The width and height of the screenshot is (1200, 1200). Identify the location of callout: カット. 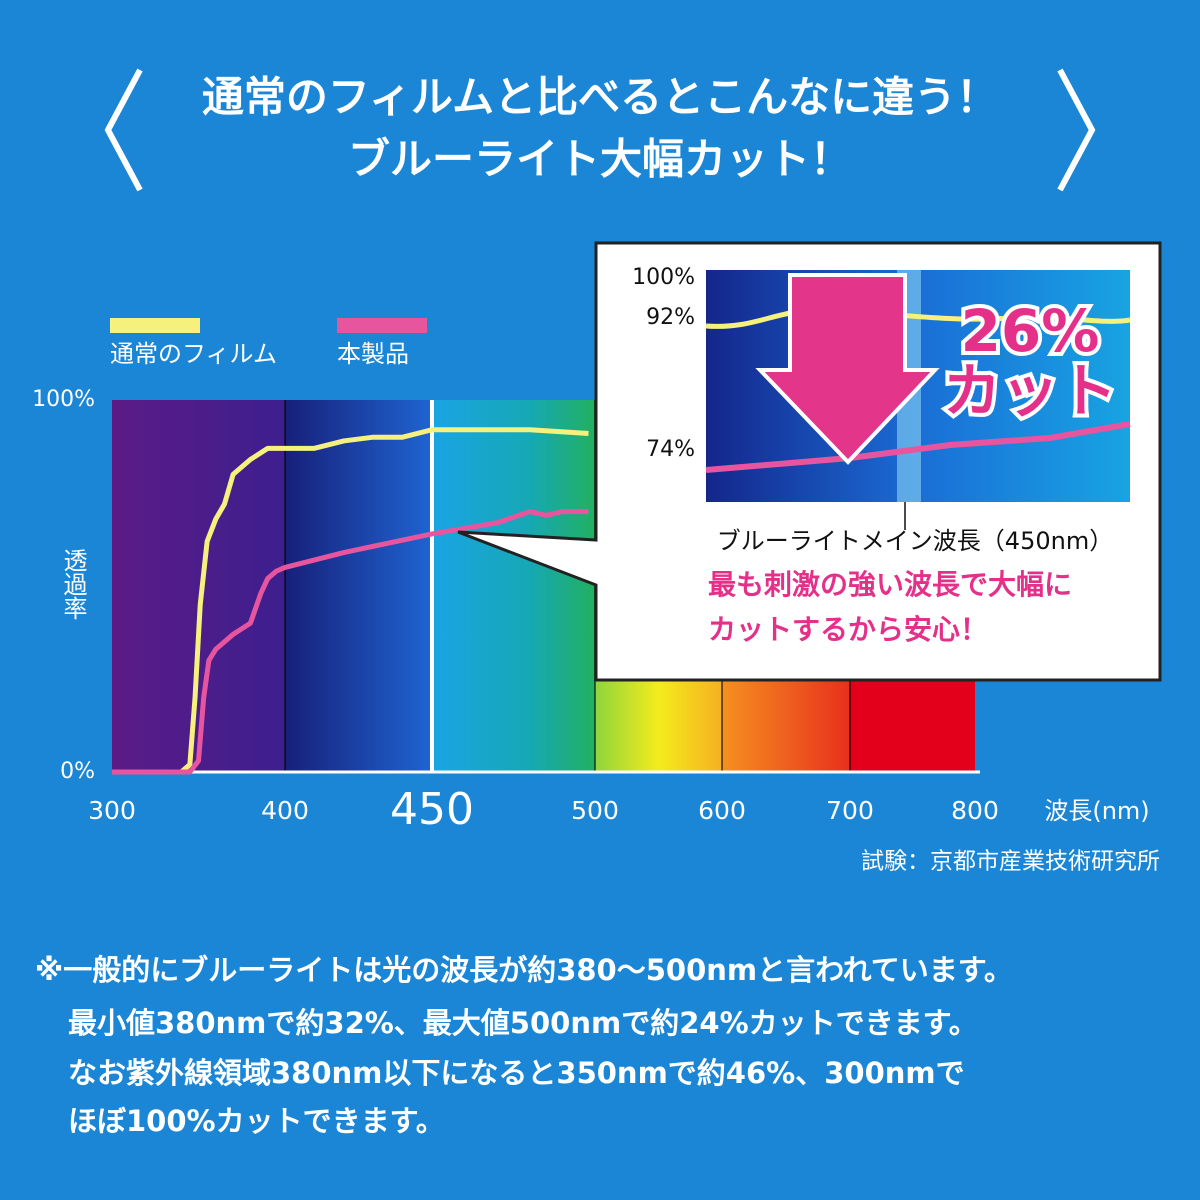
(1030, 391).